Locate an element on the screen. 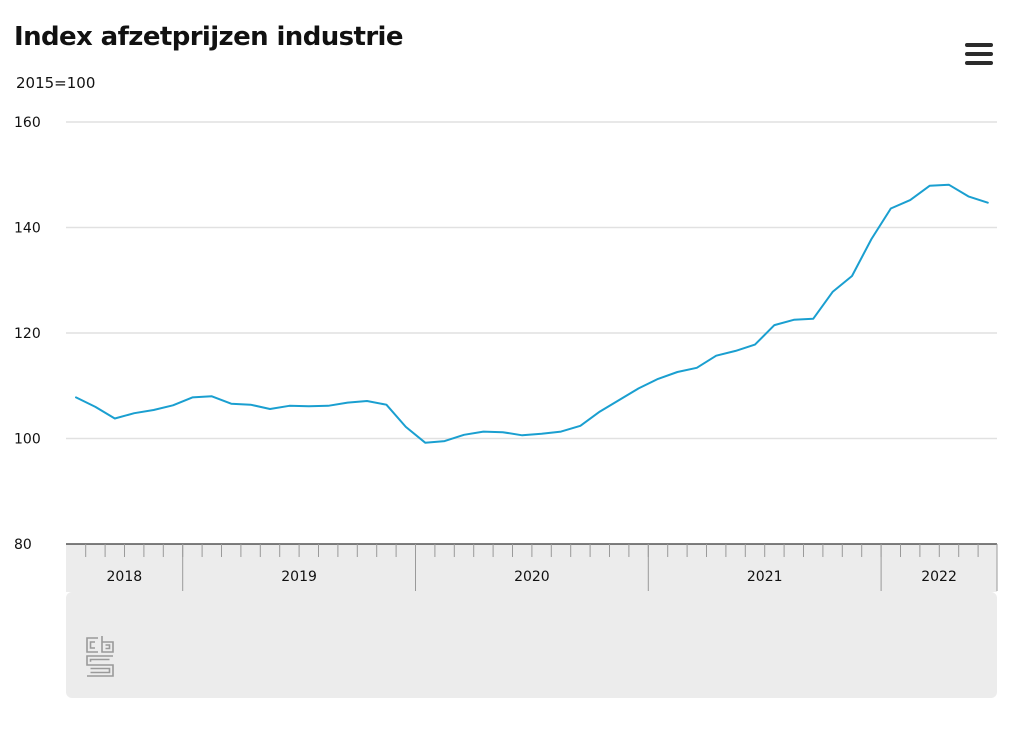  x-year-label: 2022 is located at coordinates (939, 577).